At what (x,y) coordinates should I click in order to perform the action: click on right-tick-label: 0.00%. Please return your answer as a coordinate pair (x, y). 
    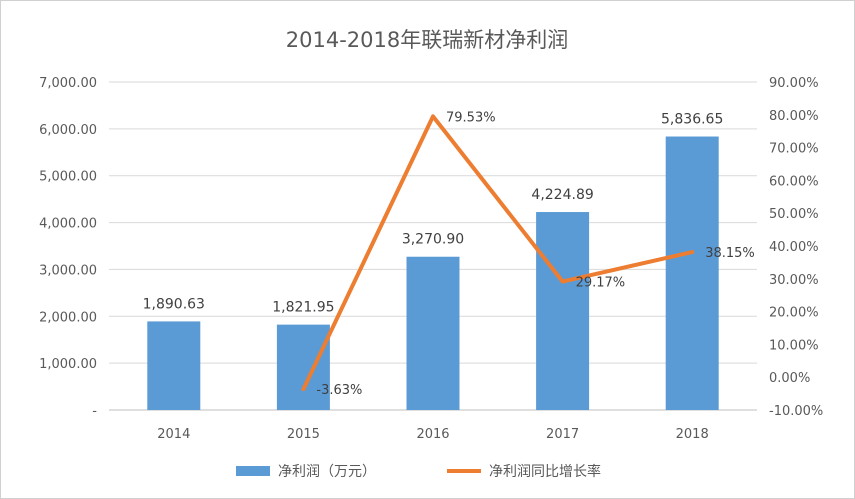
    Looking at the image, I should click on (789, 378).